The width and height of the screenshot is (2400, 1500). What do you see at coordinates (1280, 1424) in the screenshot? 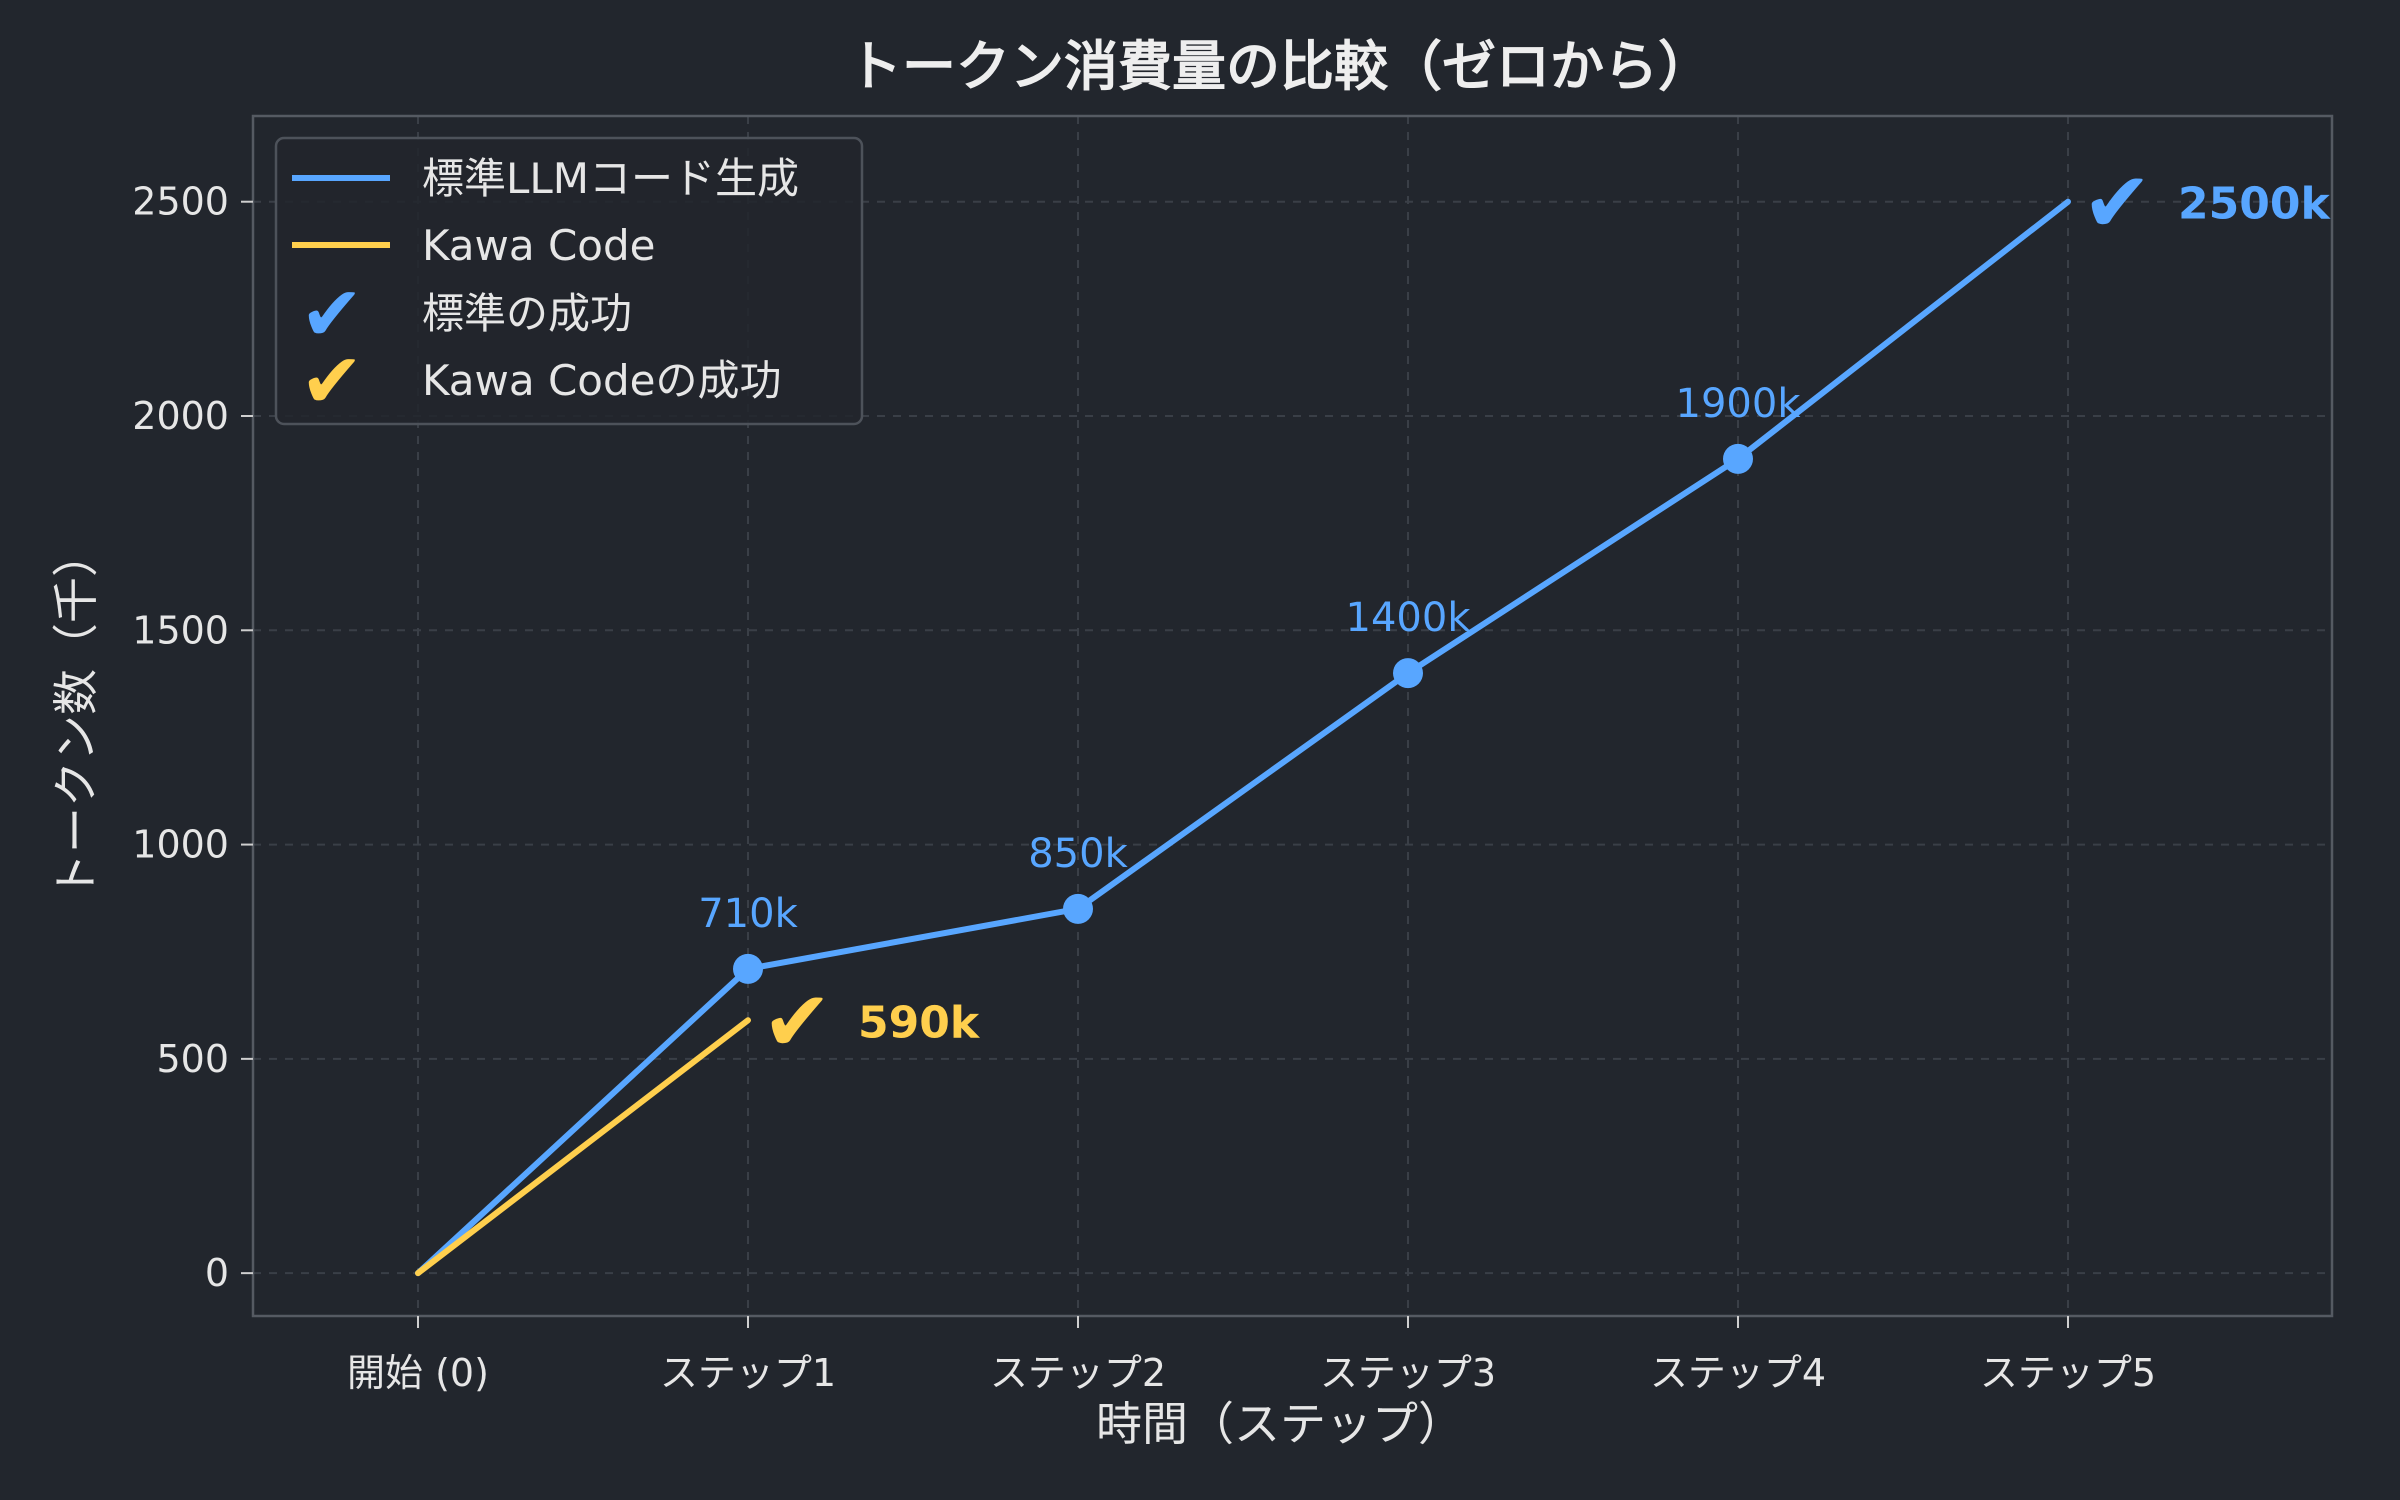
I see `x-axis-label: 時間（ステップ）` at bounding box center [1280, 1424].